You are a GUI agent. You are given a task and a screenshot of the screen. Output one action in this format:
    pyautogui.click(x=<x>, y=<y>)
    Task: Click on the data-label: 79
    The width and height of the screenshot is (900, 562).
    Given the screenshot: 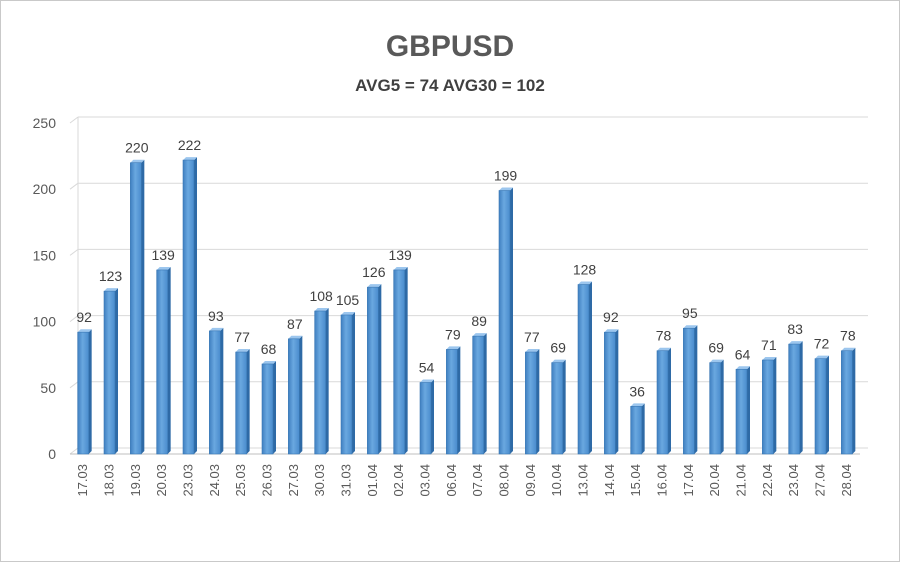 What is the action you would take?
    pyautogui.click(x=453, y=334)
    